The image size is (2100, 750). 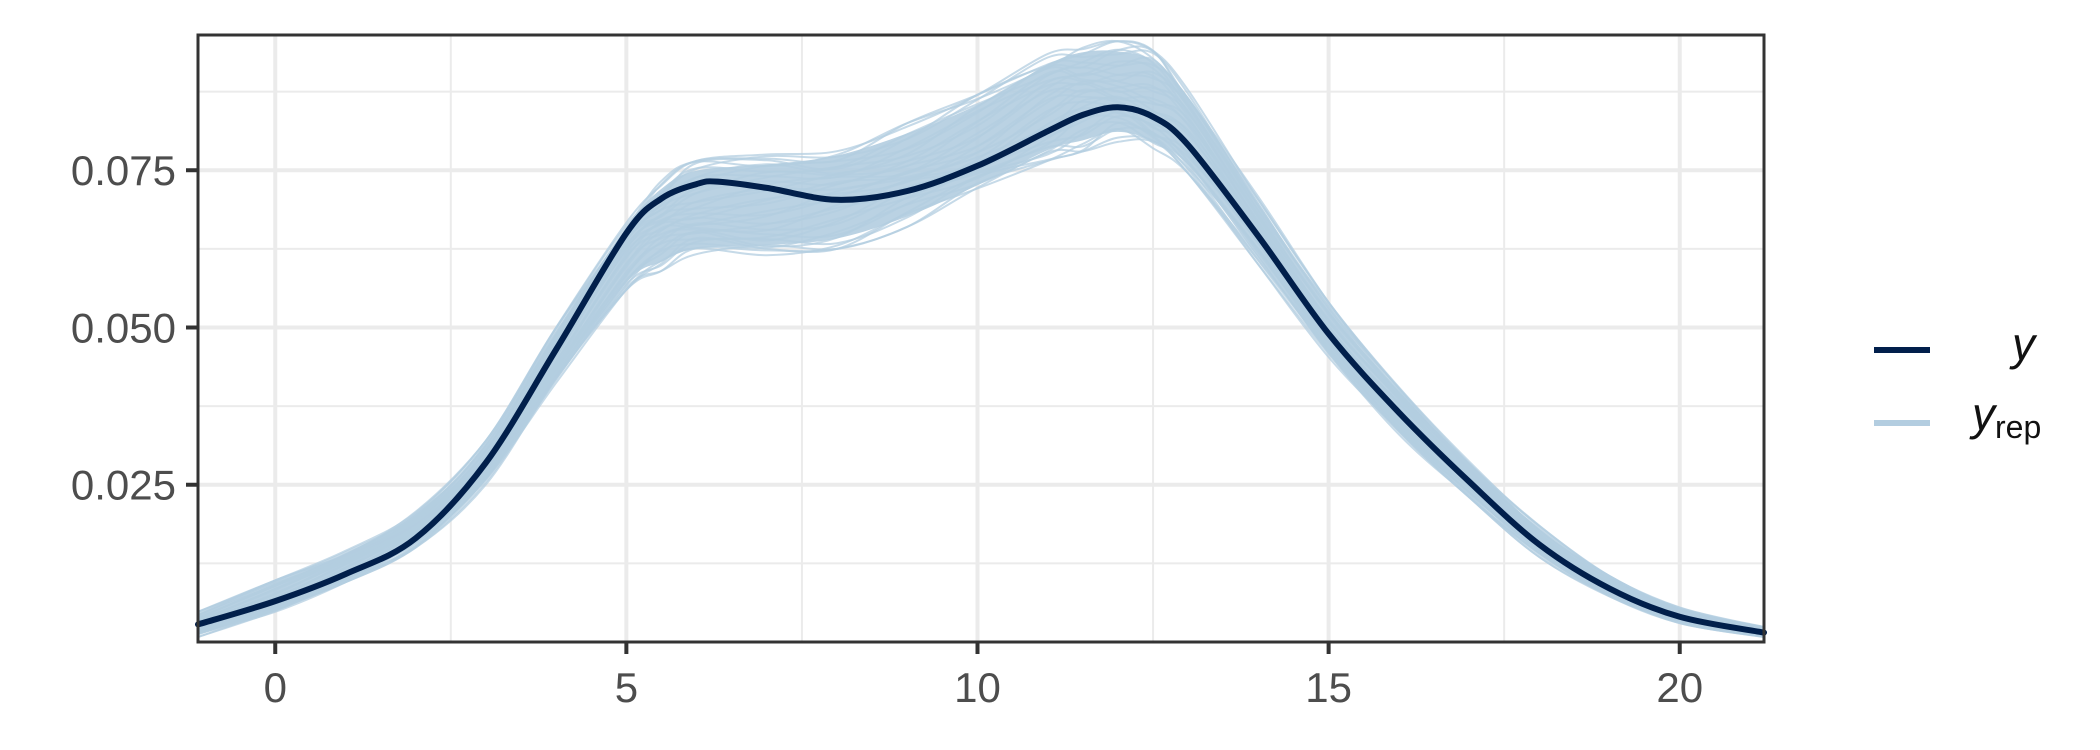 What do you see at coordinates (1983, 414) in the screenshot?
I see `legend-label-yrep-base: y` at bounding box center [1983, 414].